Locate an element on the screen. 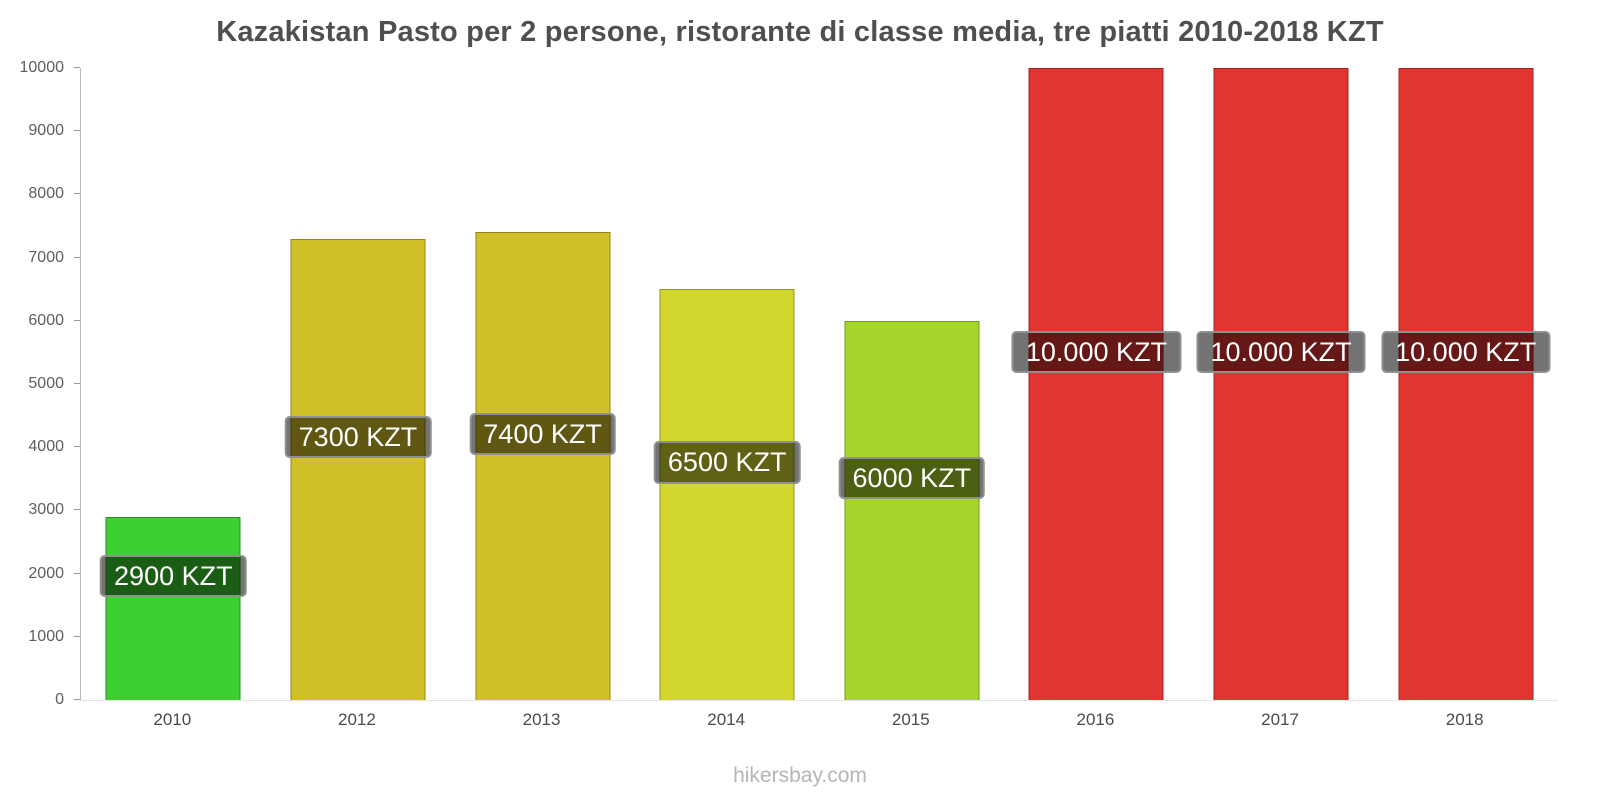 This screenshot has height=800, width=1600. bar-slot-2016: 10.000 KZT is located at coordinates (1096, 384).